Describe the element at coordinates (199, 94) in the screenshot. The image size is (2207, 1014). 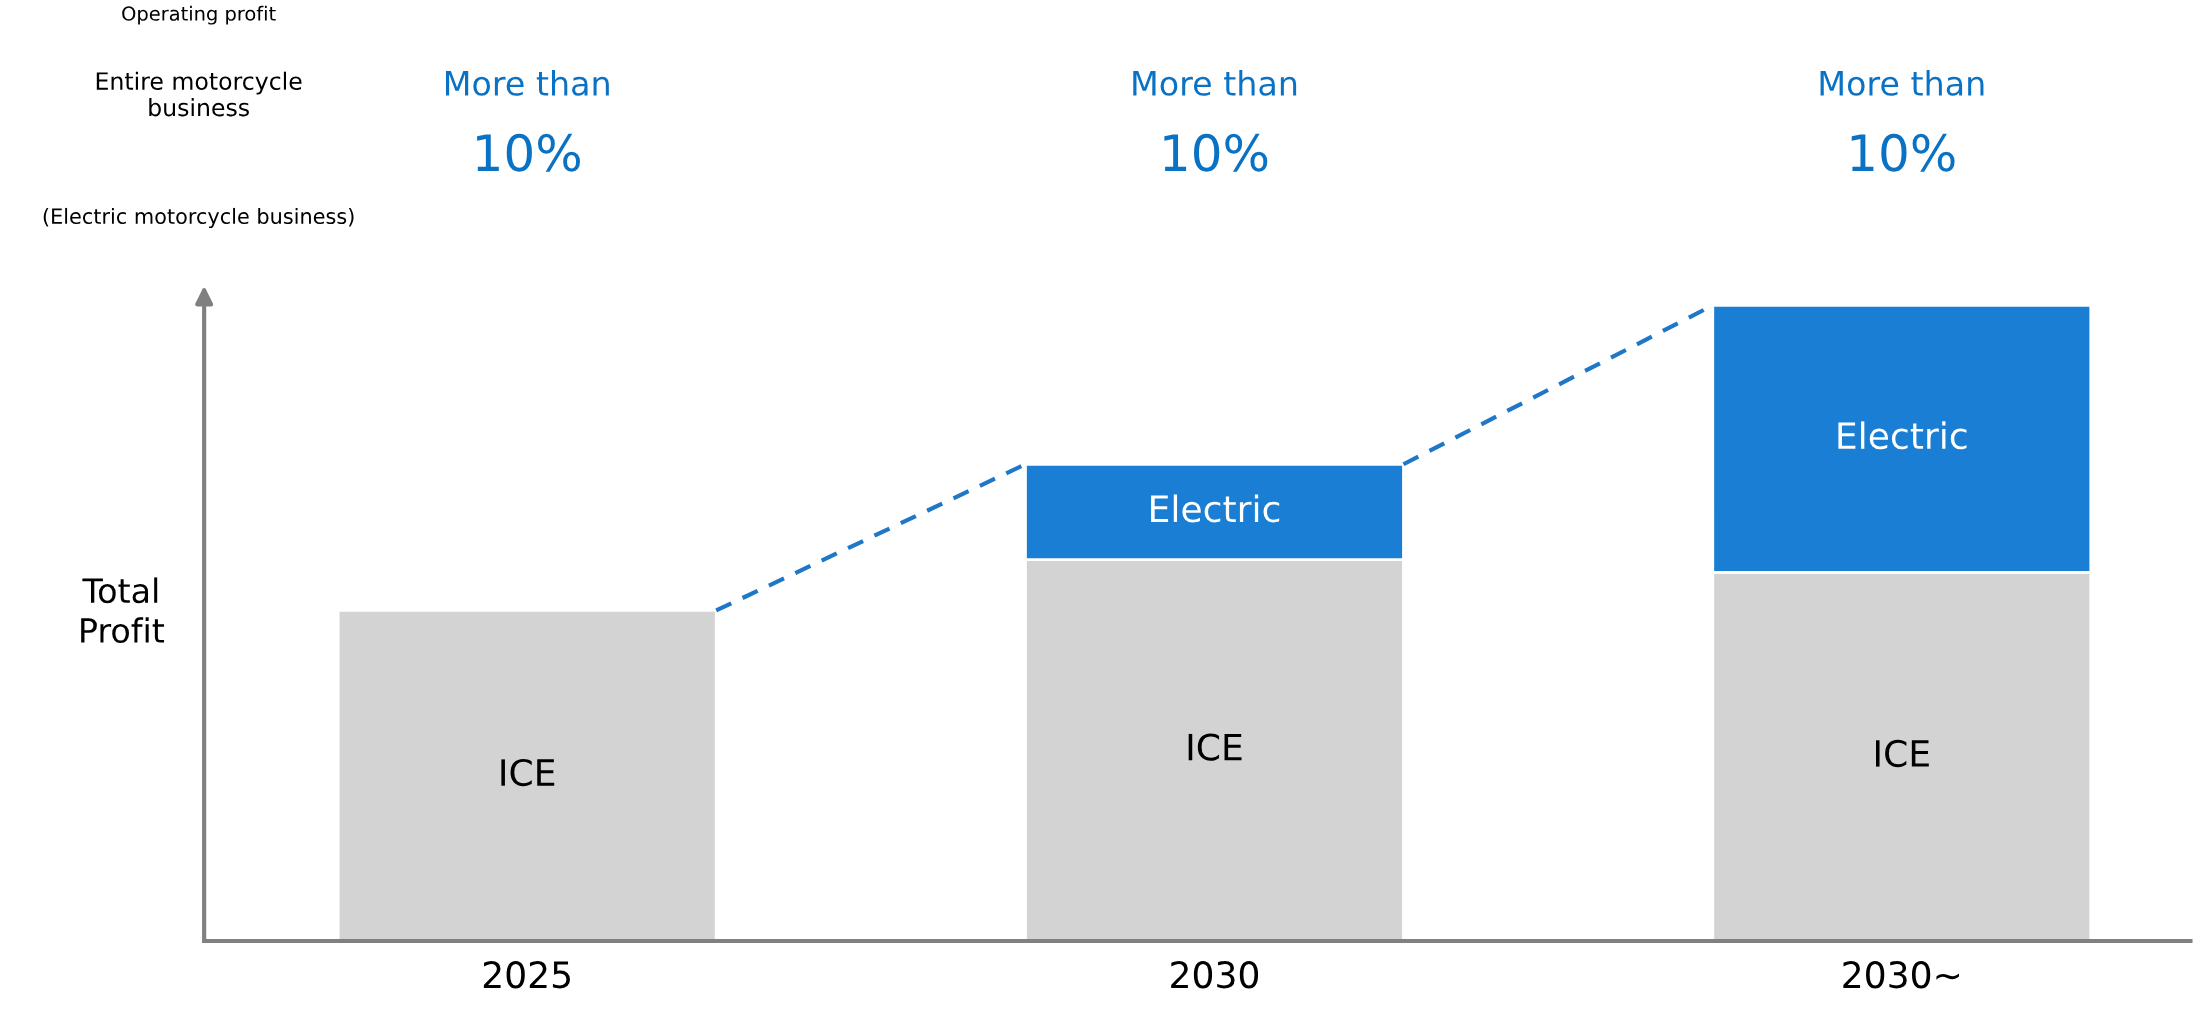
I see `text: Entire motorcycle business` at that location.